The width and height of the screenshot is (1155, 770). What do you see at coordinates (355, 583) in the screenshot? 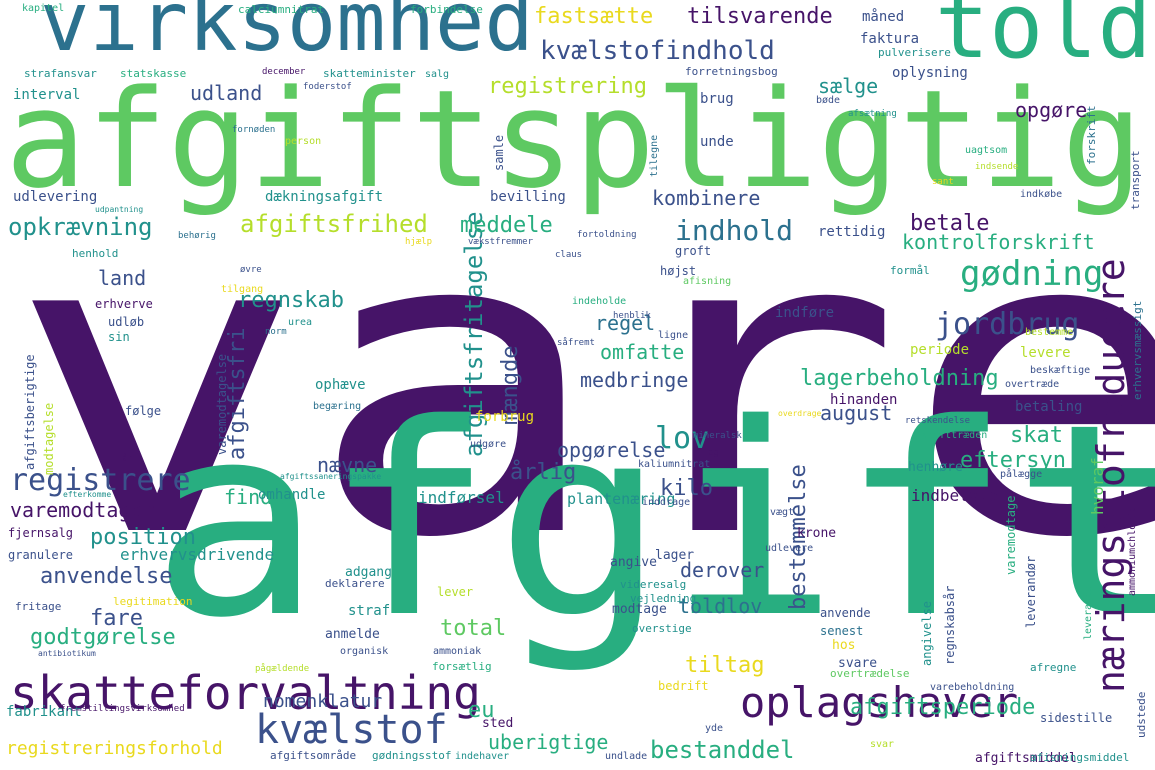
I see `word-119: deklarere` at bounding box center [355, 583].